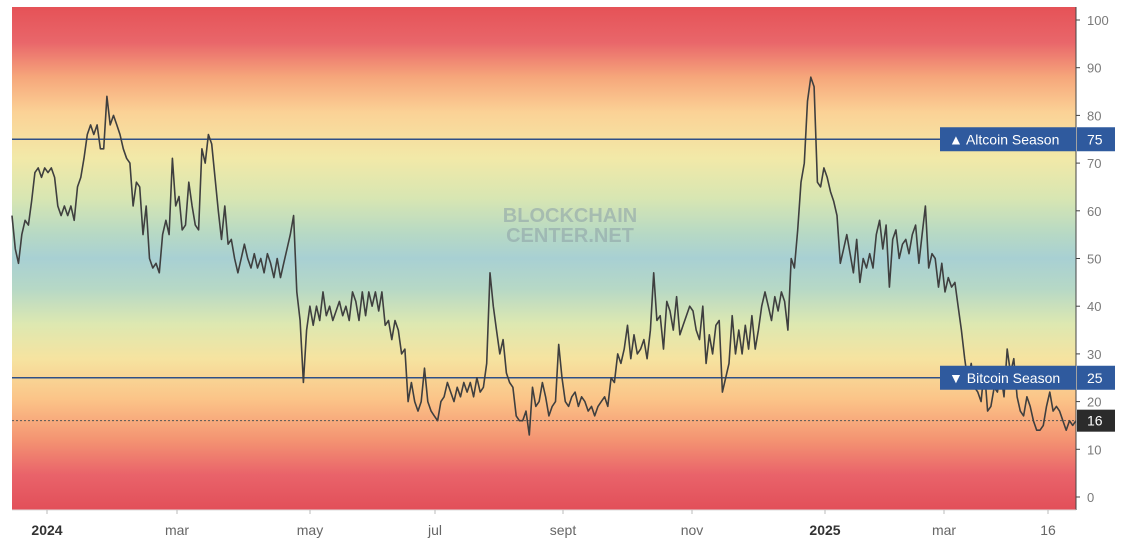 The image size is (1134, 542). Describe the element at coordinates (310, 530) in the screenshot. I see `x-tick-label: may` at that location.